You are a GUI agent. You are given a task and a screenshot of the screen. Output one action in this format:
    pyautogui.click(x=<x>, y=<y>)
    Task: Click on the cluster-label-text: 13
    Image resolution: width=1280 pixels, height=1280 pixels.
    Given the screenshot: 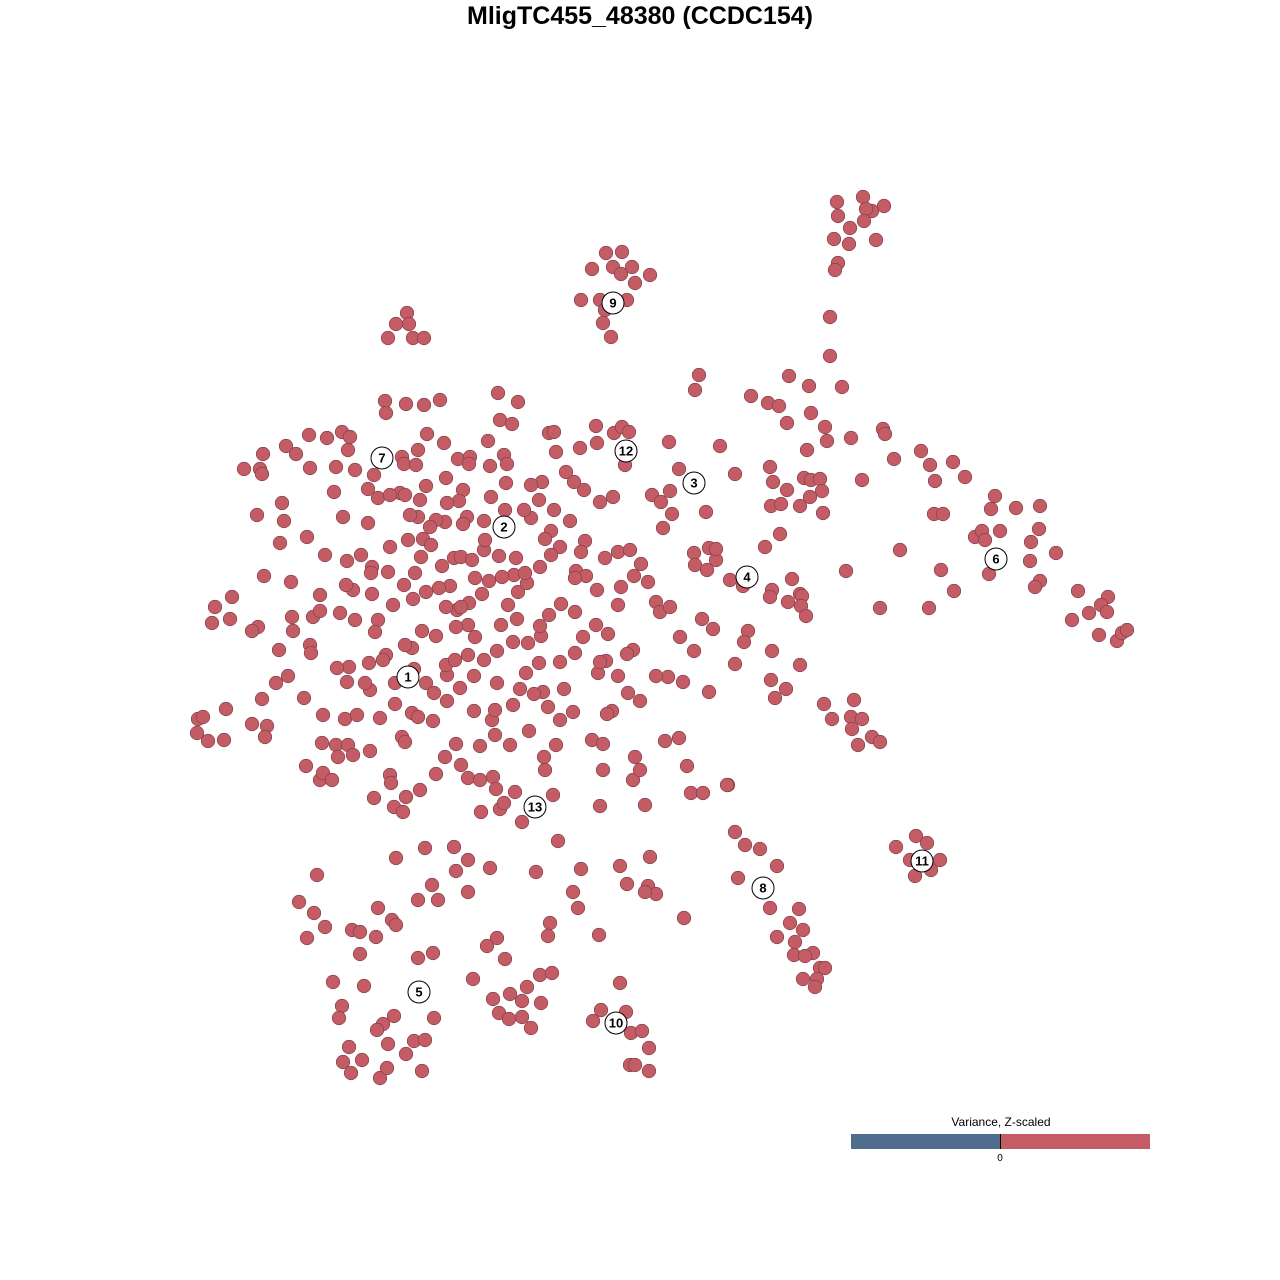 What is the action you would take?
    pyautogui.click(x=535, y=807)
    